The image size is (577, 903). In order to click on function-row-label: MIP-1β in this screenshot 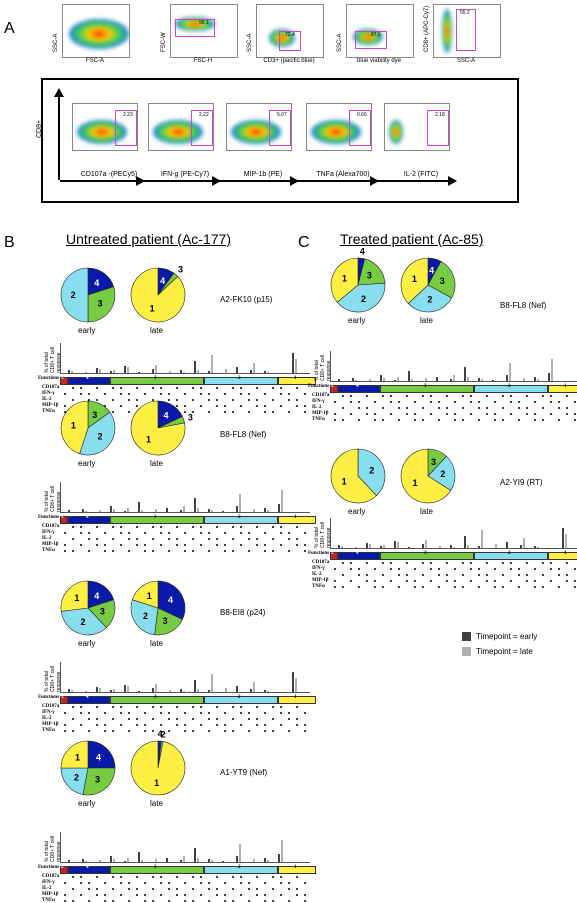, I will do `click(50, 724)`.